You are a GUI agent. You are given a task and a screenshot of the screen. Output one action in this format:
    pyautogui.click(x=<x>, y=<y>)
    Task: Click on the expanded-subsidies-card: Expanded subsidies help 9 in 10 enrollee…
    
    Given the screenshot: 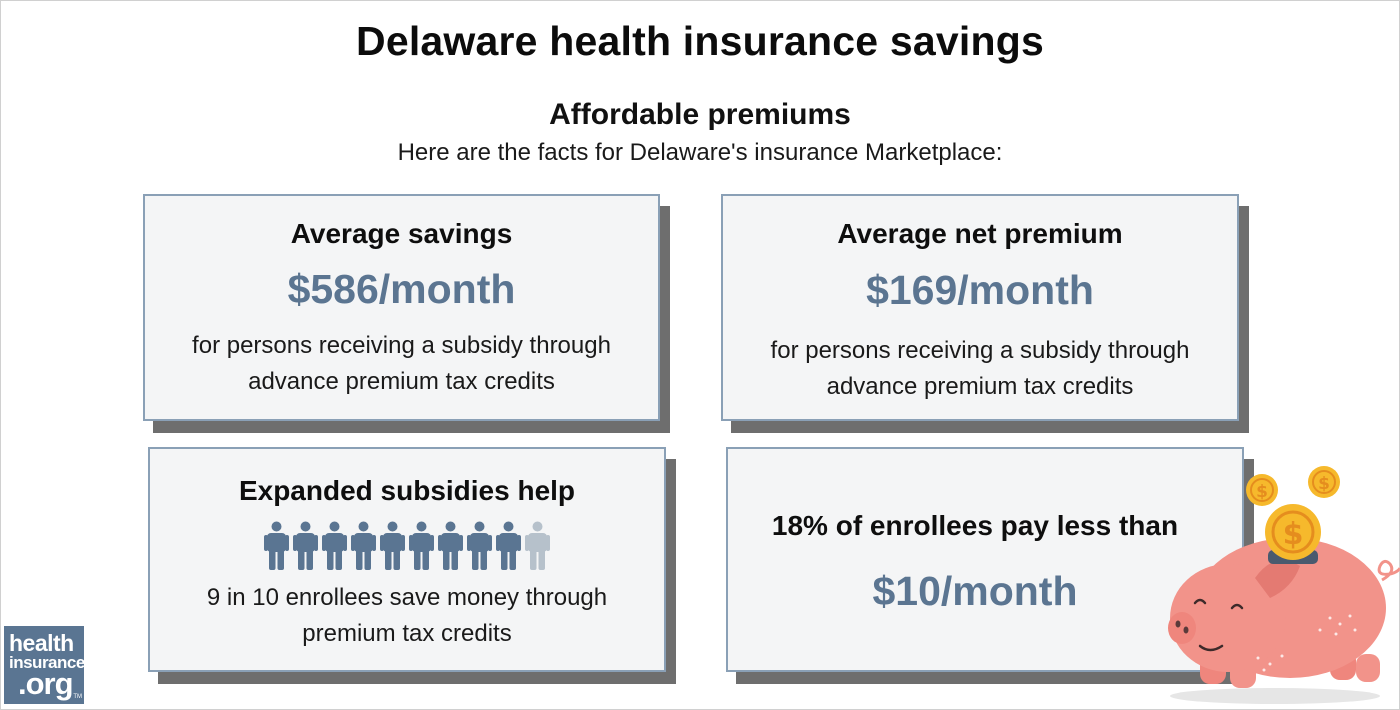 What is the action you would take?
    pyautogui.click(x=407, y=559)
    